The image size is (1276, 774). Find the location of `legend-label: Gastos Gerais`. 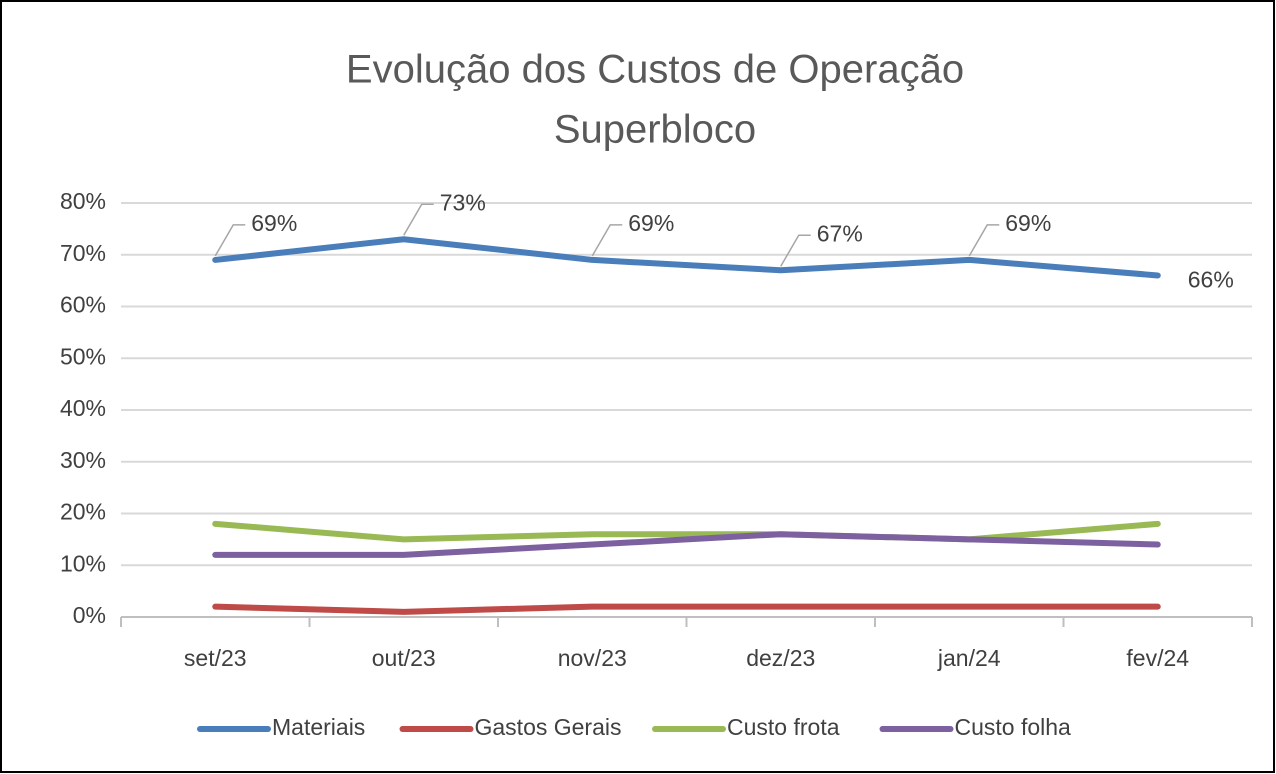

legend-label: Gastos Gerais is located at coordinates (548, 727).